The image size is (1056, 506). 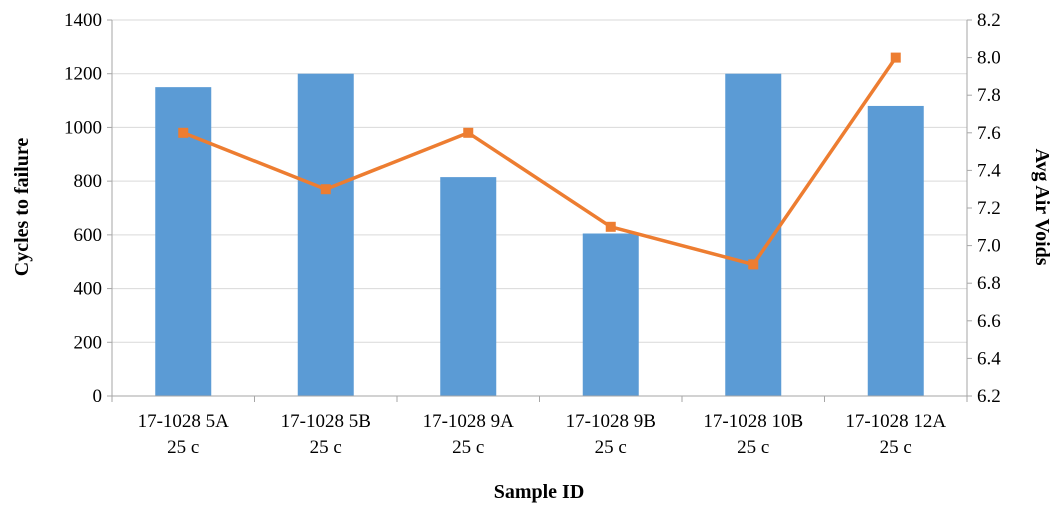 I want to click on y-axis-title: Cycles to failure, so click(x=22, y=207).